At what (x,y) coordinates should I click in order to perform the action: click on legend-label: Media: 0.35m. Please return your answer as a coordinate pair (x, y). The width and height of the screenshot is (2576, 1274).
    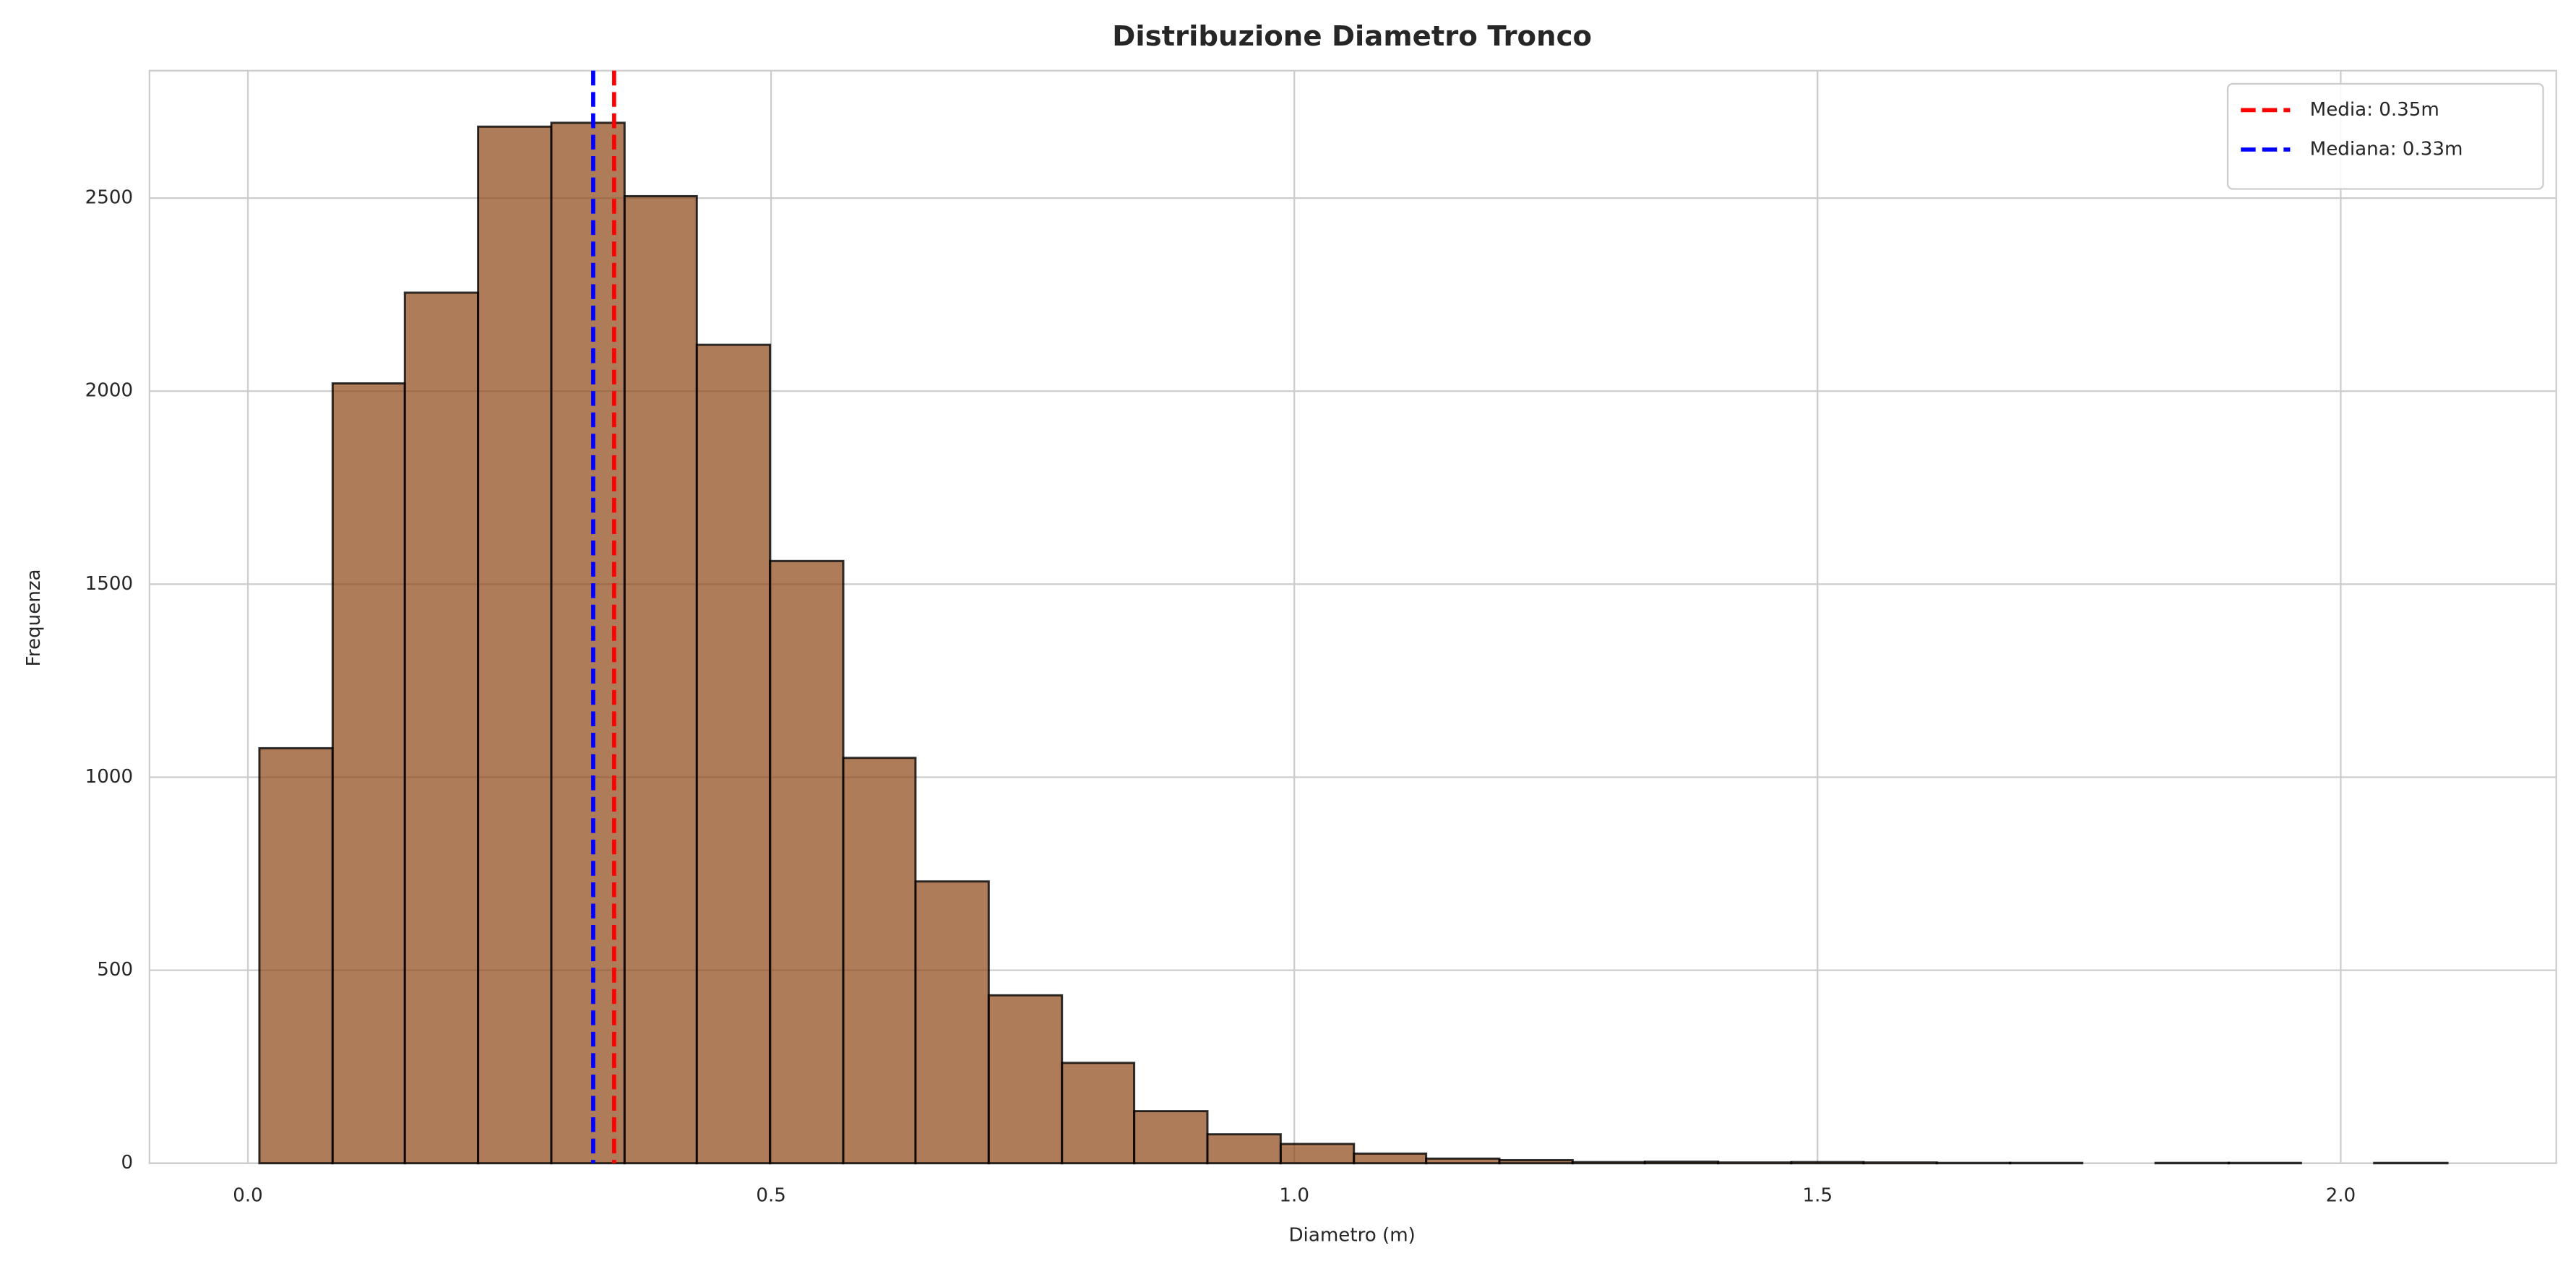
    Looking at the image, I should click on (2374, 110).